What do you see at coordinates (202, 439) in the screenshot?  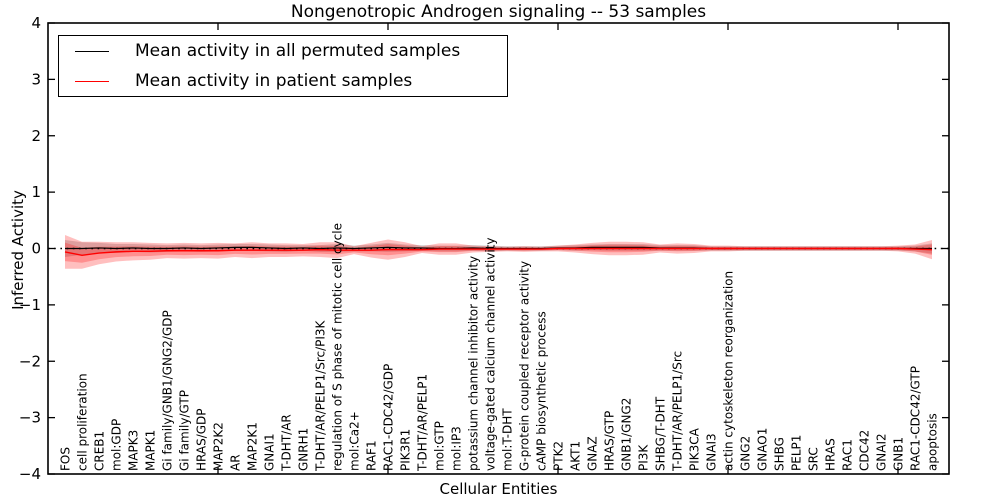 I see `x-tick-label: HRAS/GDP` at bounding box center [202, 439].